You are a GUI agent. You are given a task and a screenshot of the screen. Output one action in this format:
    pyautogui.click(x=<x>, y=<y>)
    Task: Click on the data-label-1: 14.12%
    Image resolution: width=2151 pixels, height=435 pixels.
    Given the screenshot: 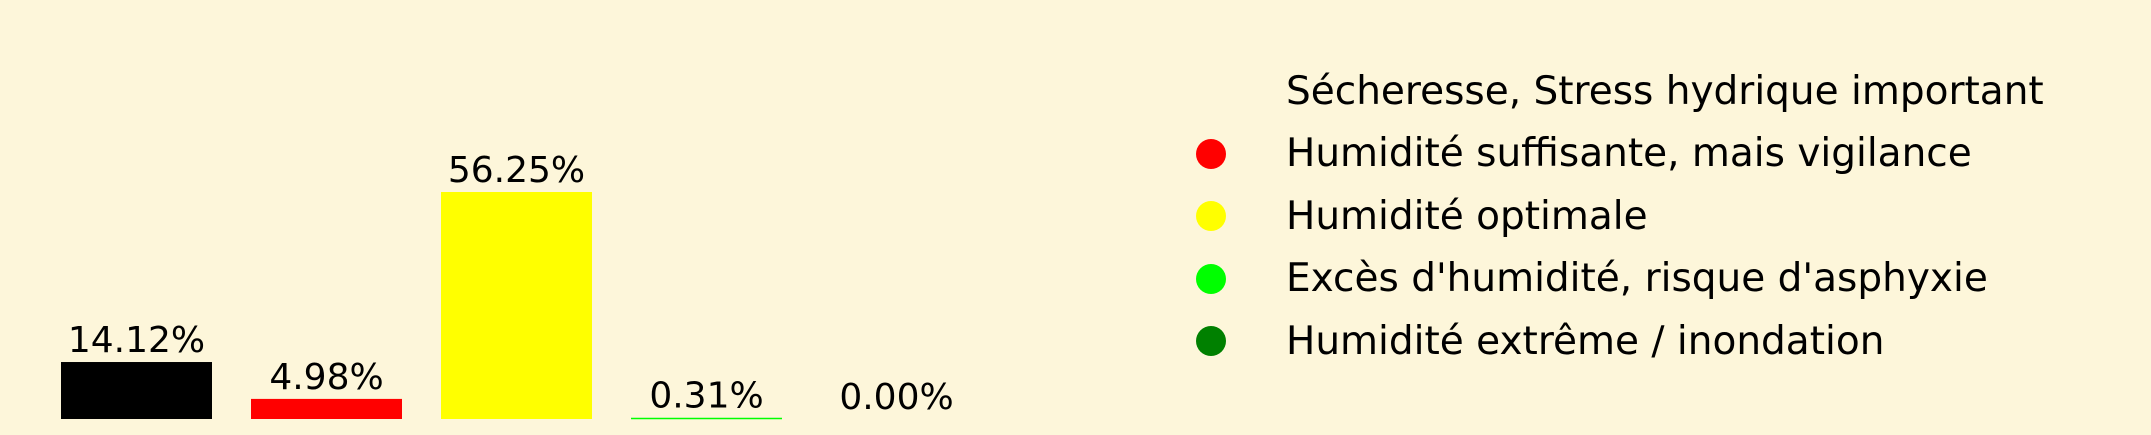 What is the action you would take?
    pyautogui.click(x=136, y=340)
    